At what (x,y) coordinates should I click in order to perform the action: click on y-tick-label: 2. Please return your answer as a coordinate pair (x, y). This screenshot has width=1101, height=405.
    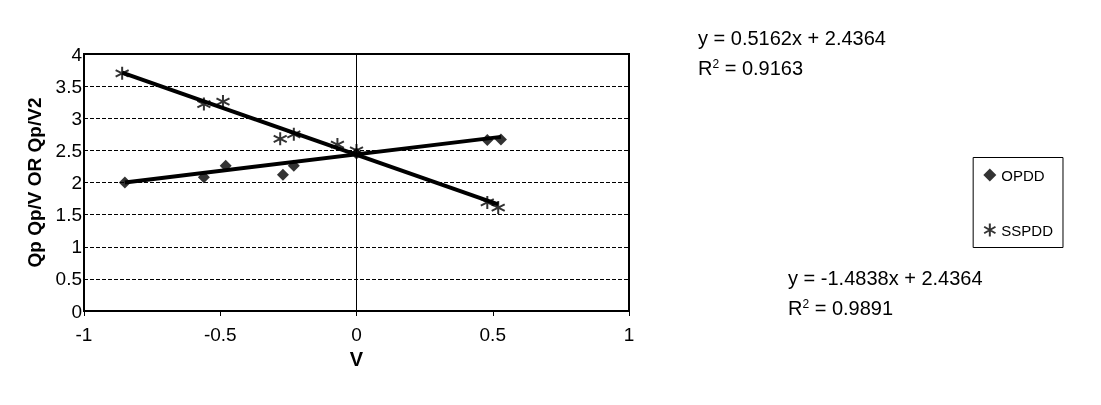
    Looking at the image, I should click on (76, 182).